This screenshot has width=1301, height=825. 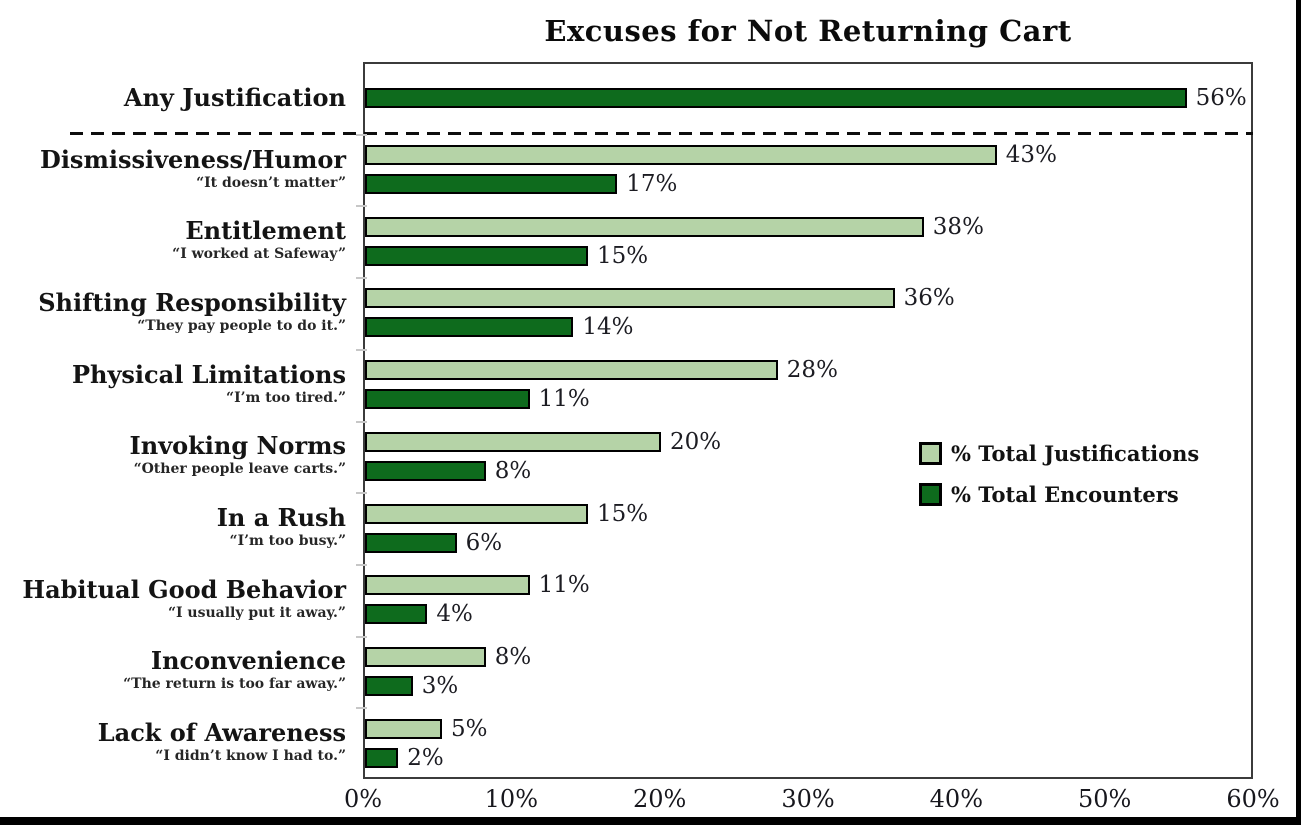 I want to click on category-quote: “They pay people to do it.”, so click(x=241, y=325).